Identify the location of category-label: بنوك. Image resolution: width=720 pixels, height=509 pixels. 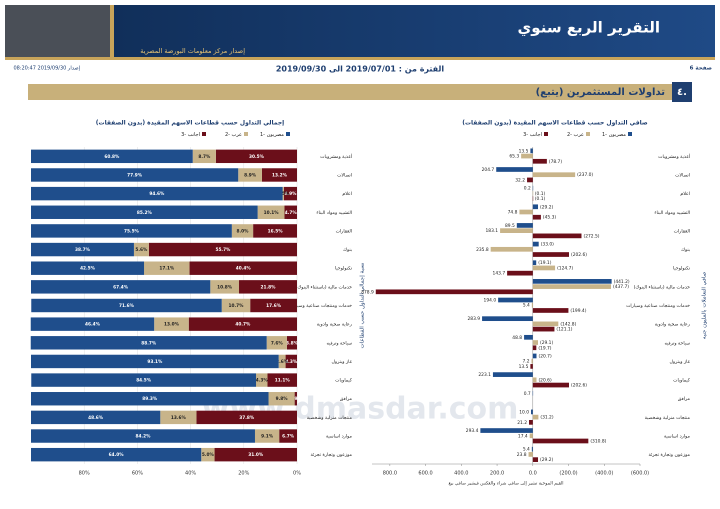
(685, 250).